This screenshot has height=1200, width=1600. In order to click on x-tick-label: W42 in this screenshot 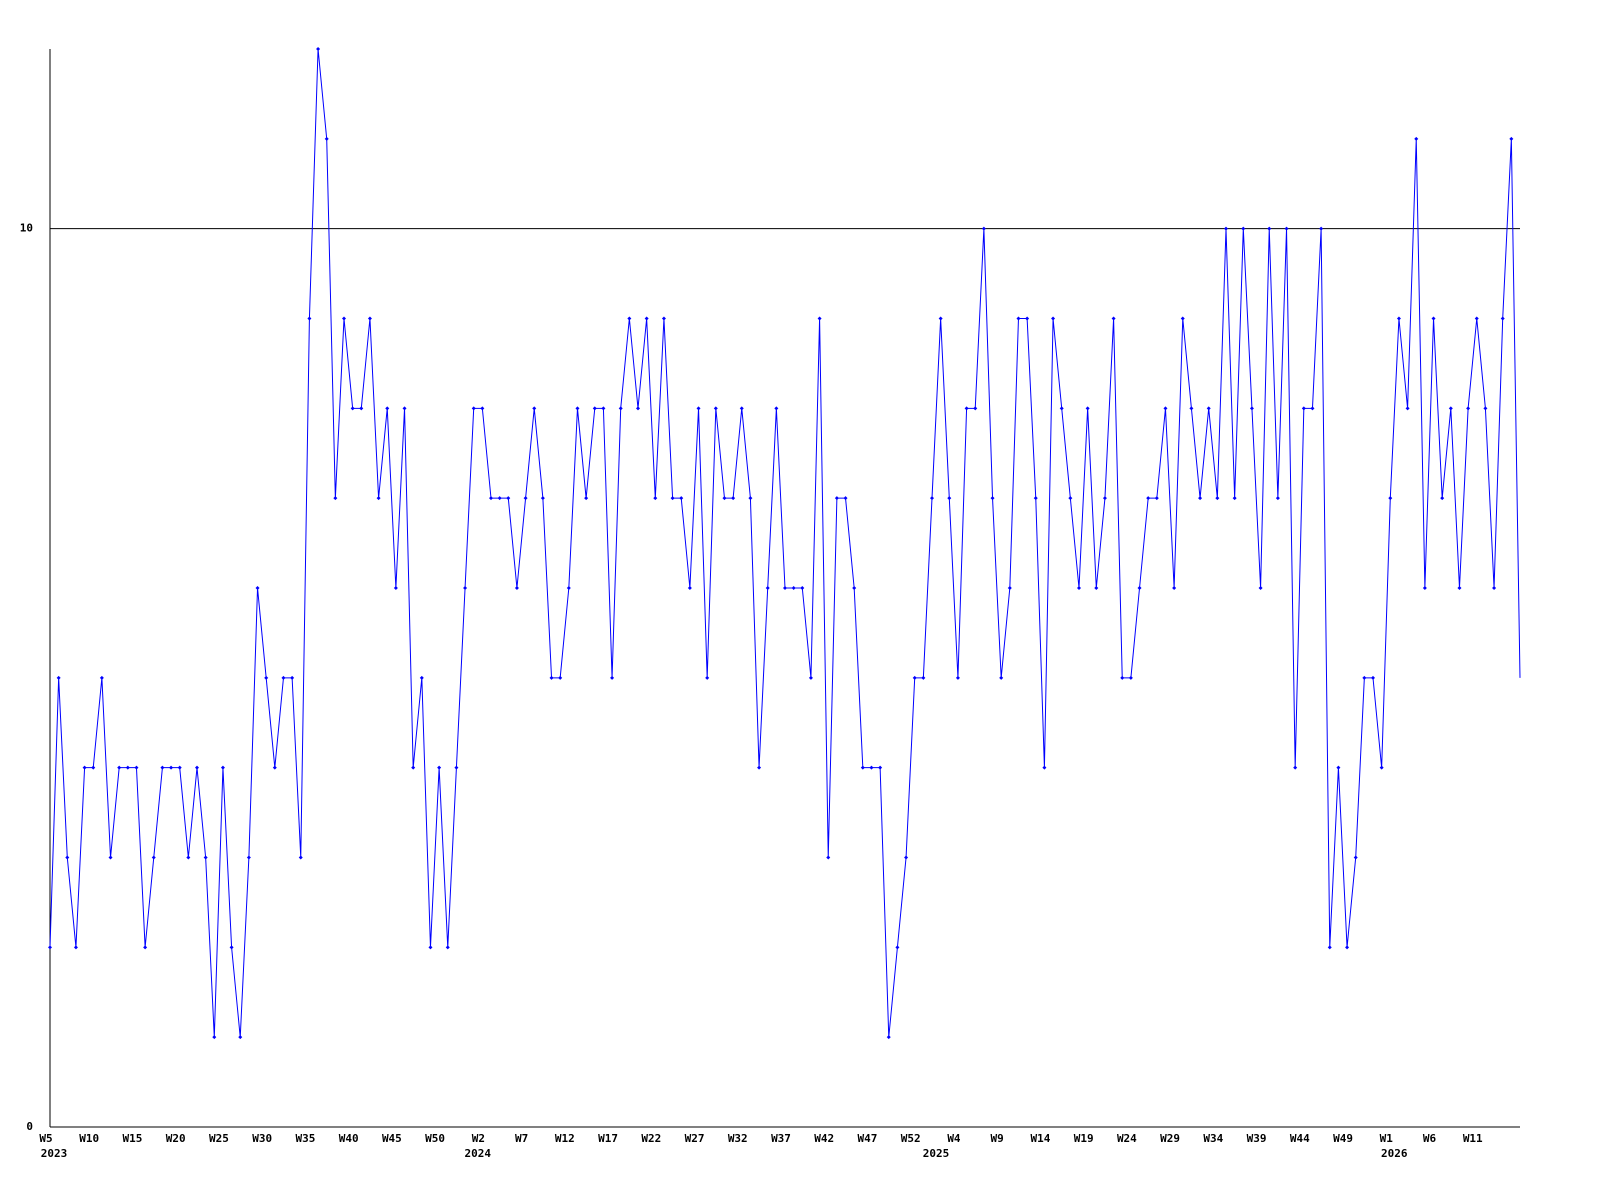, I will do `click(824, 1138)`.